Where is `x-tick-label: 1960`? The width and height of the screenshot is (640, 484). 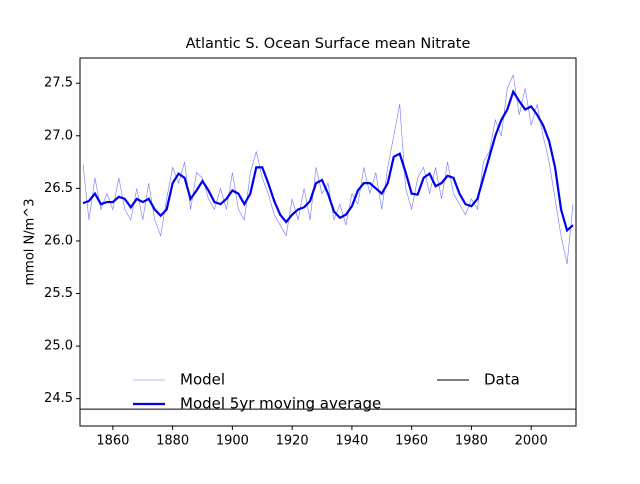
x-tick-label: 1960 is located at coordinates (411, 441).